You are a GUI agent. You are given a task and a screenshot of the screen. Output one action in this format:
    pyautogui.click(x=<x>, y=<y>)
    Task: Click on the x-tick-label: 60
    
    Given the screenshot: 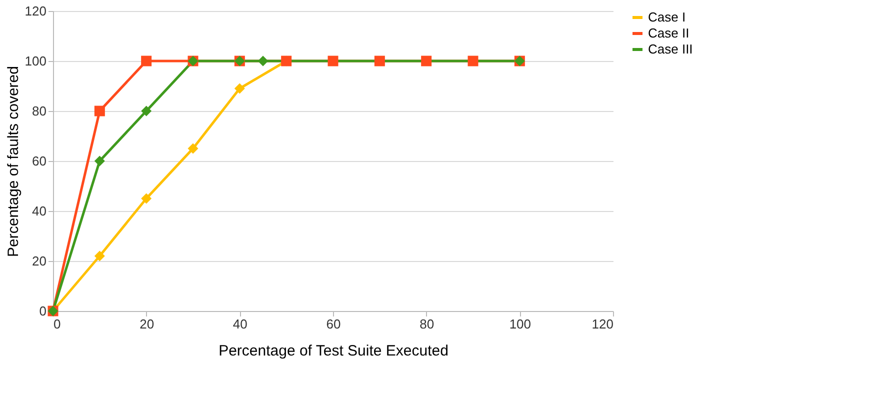 What is the action you would take?
    pyautogui.click(x=333, y=324)
    